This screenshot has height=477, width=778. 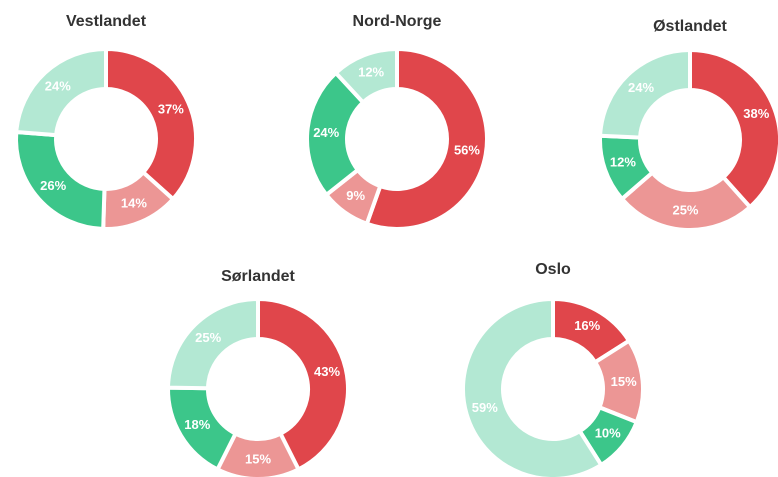 What do you see at coordinates (467, 150) in the screenshot?
I see `data-label: 56%` at bounding box center [467, 150].